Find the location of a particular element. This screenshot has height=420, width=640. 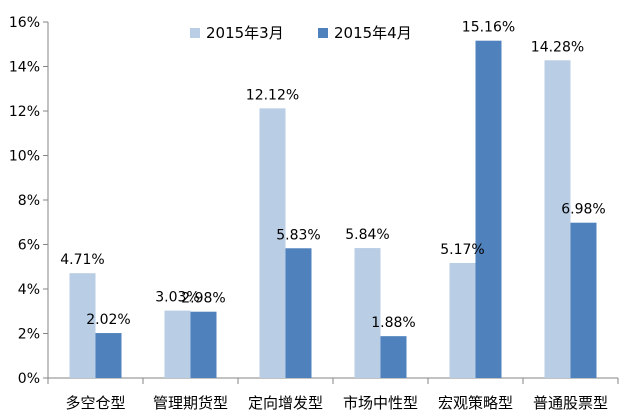

y-tick-label: 2% is located at coordinates (29, 335).